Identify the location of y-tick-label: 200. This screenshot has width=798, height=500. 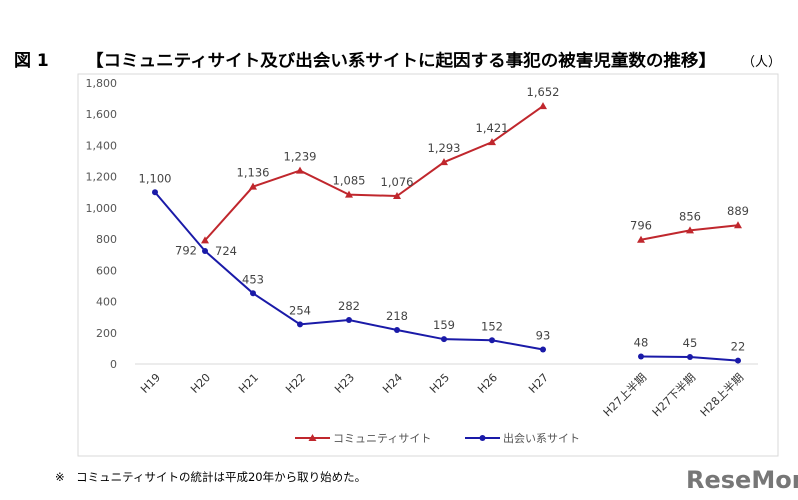
(106, 333).